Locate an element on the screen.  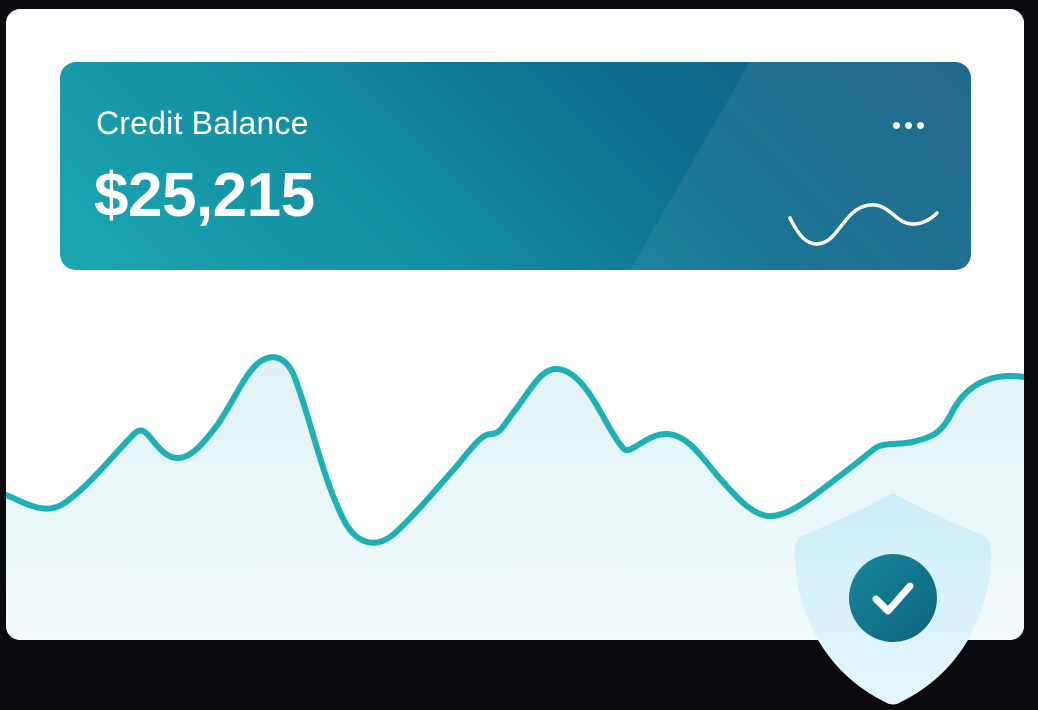
card-label: Credit Balance is located at coordinates (202, 123).